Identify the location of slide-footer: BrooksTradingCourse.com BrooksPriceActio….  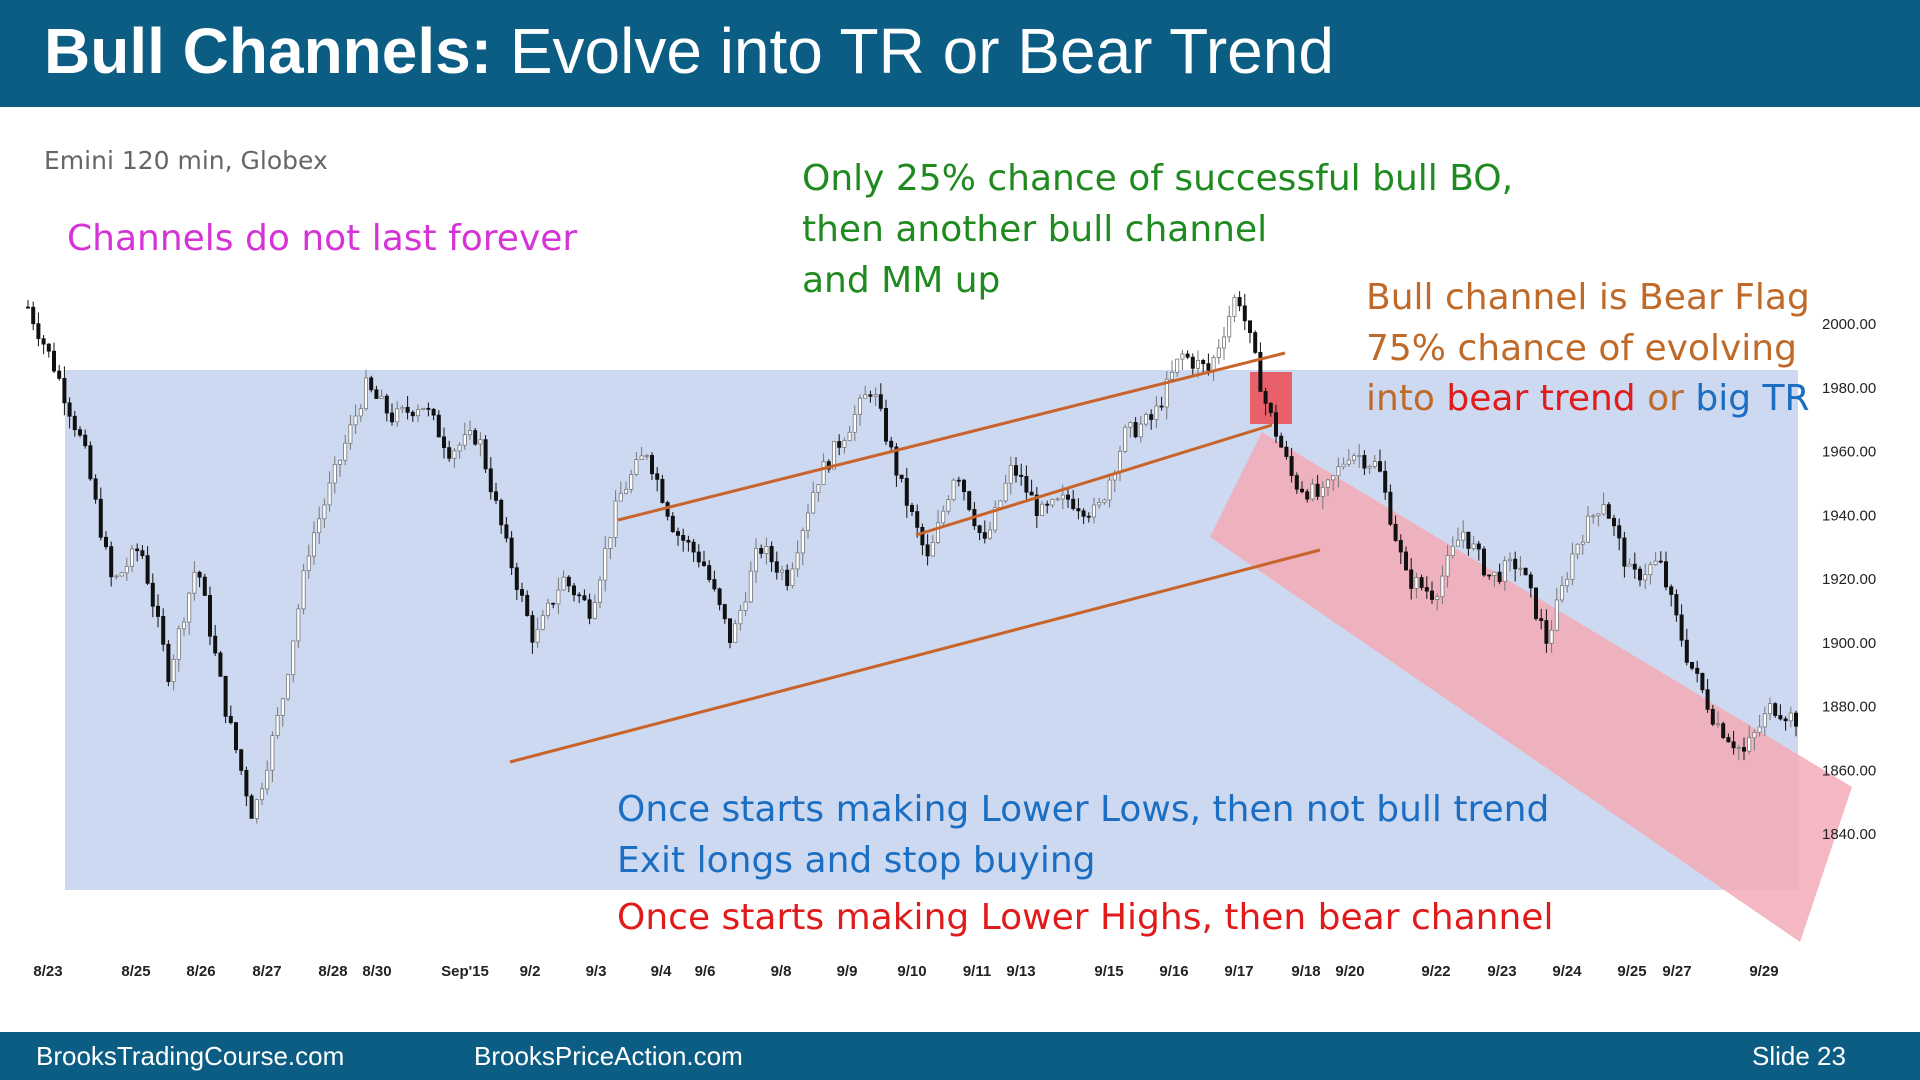
(960, 1056).